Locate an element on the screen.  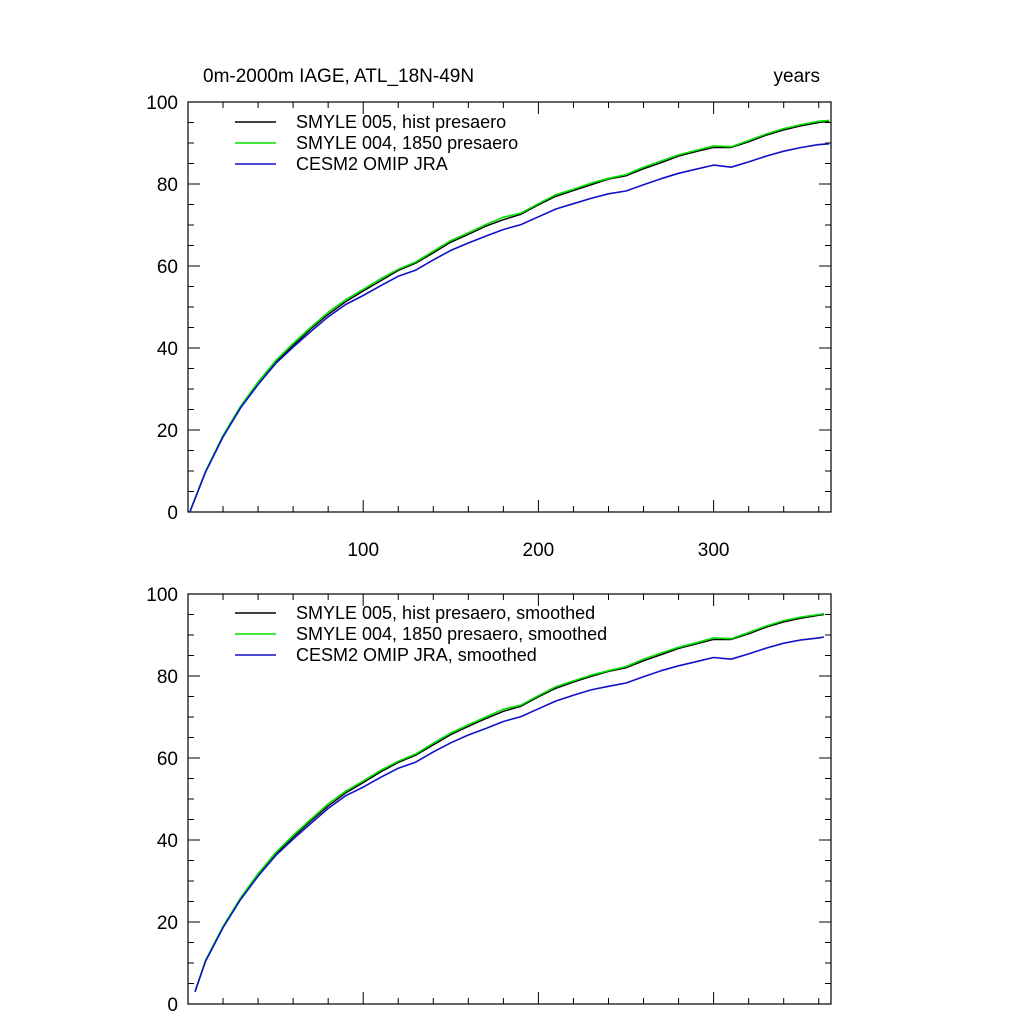
x-tick-label: 300 is located at coordinates (714, 550).